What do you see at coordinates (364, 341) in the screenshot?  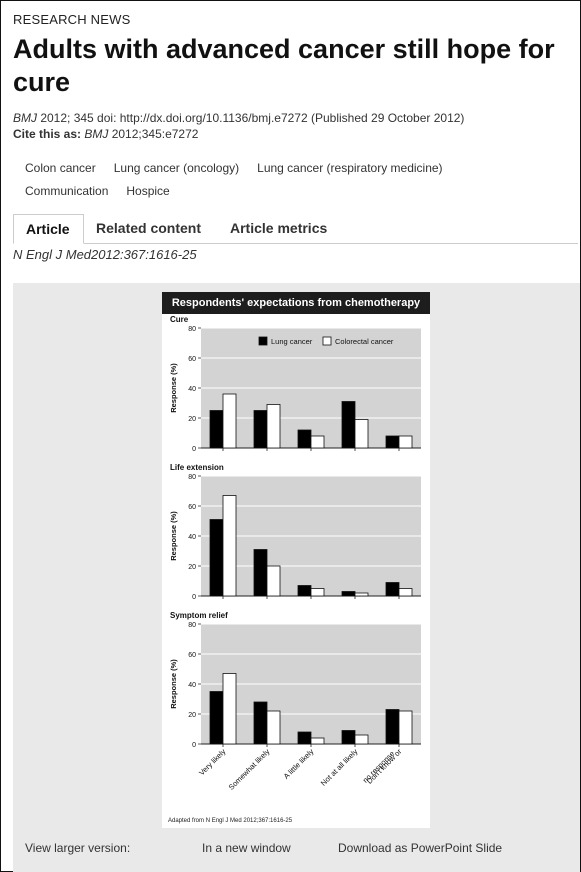 I see `legend-label-colorectal: Colorectal cancer` at bounding box center [364, 341].